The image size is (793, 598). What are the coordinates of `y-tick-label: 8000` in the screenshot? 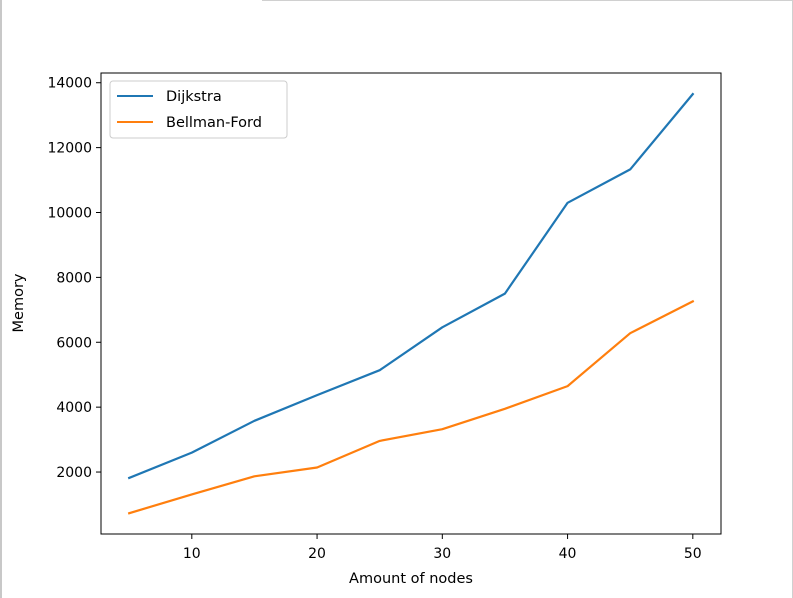 It's located at (74, 278).